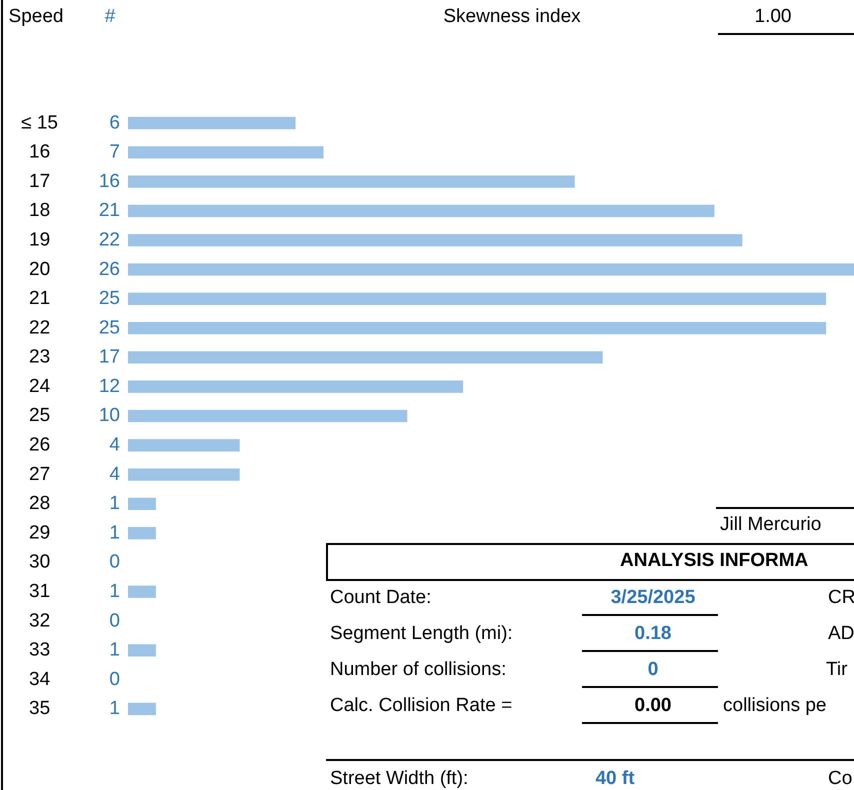 The width and height of the screenshot is (854, 790). What do you see at coordinates (109, 211) in the screenshot?
I see `data-label: 21` at bounding box center [109, 211].